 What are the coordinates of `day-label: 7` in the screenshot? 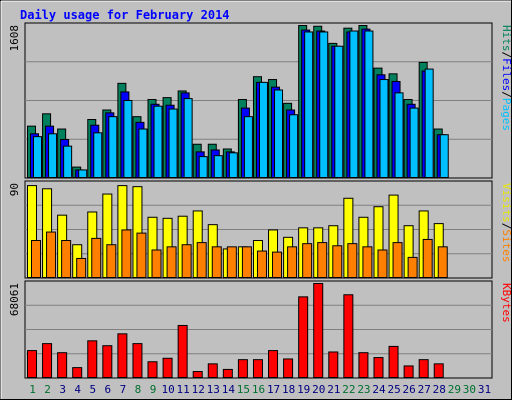 It's located at (123, 389).